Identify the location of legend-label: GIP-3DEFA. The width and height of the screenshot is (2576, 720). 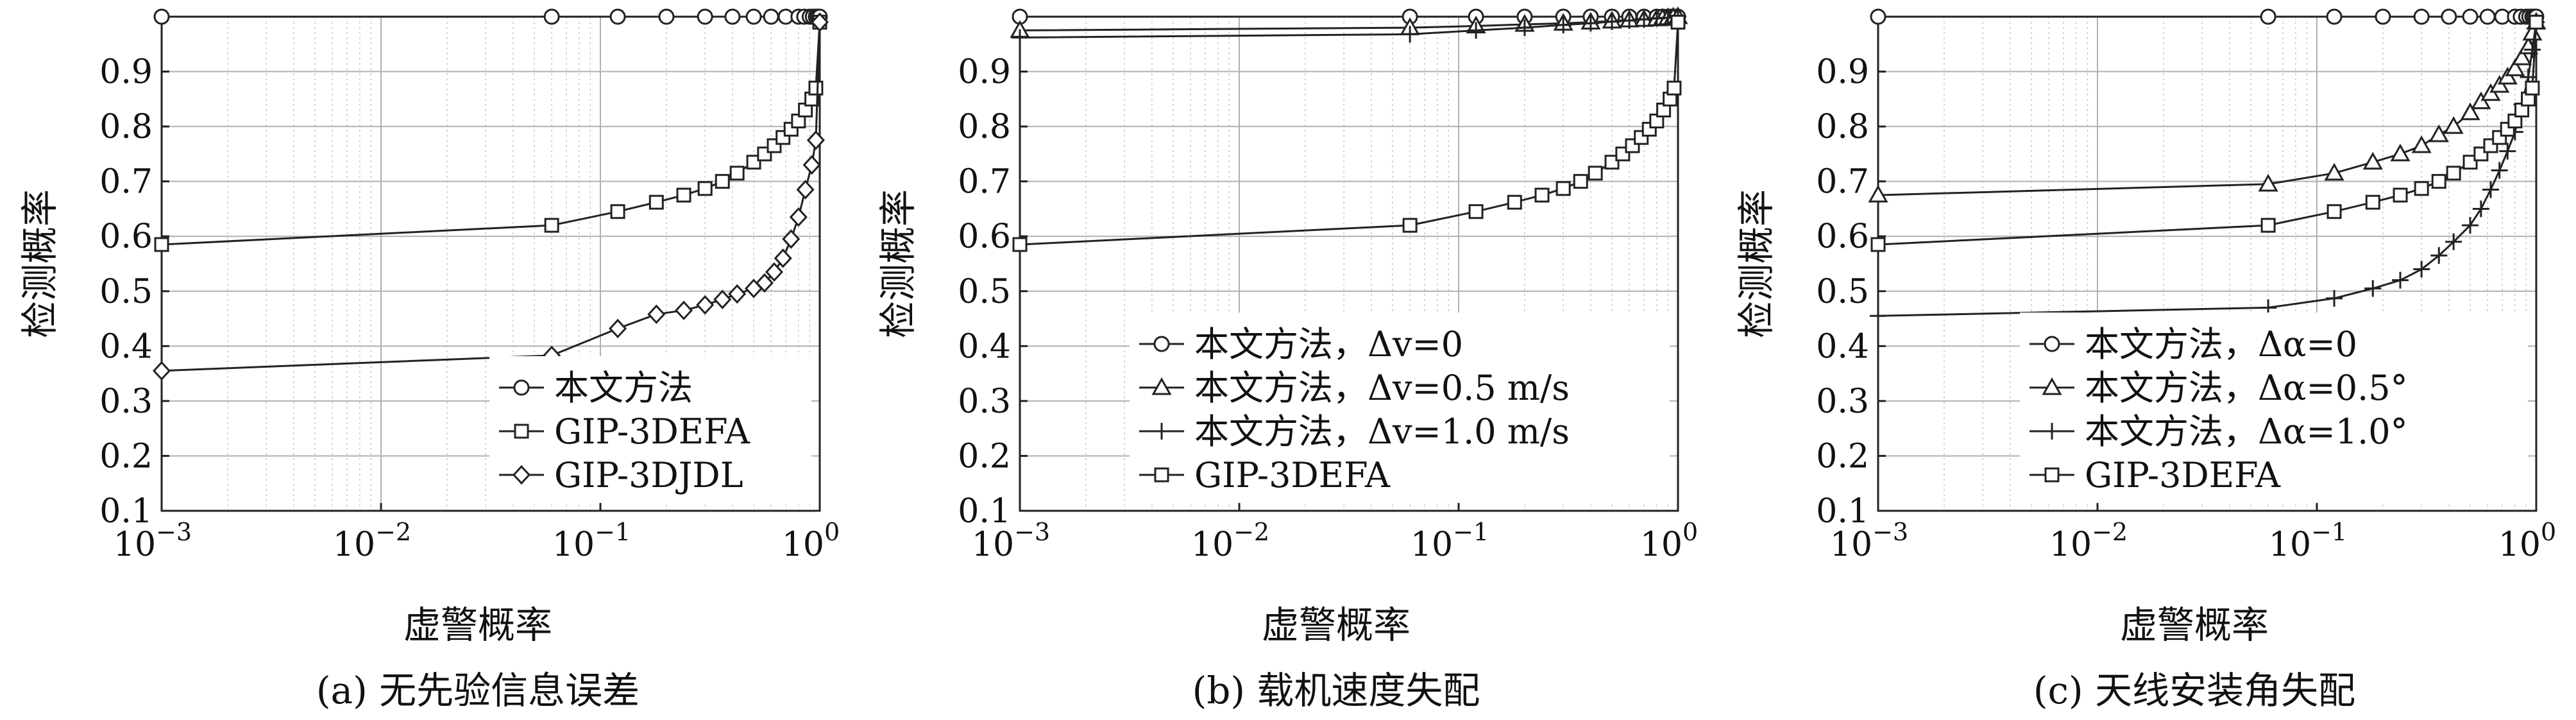
(1292, 475).